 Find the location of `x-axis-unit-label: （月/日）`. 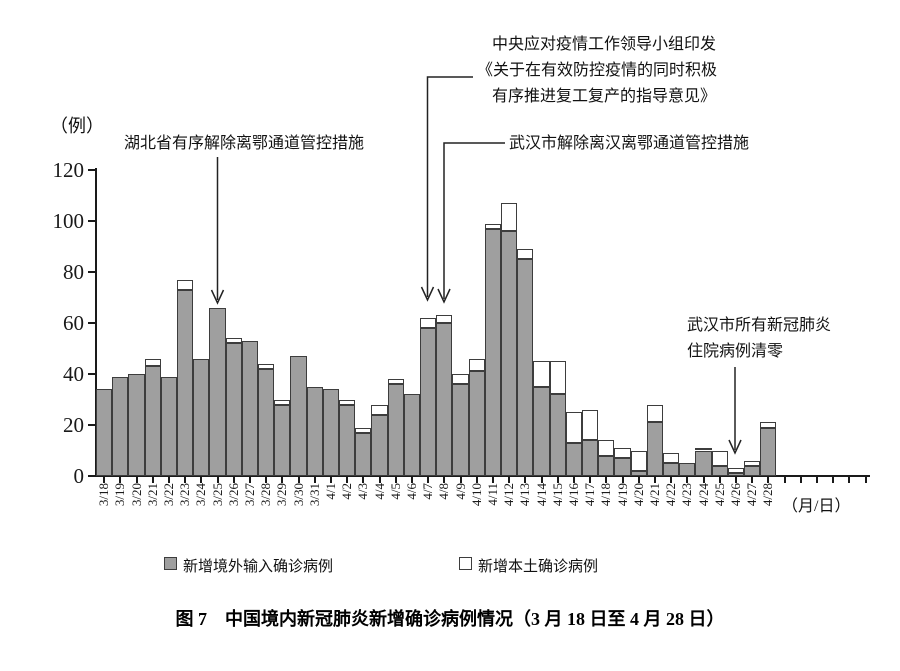

x-axis-unit-label: （月/日） is located at coordinates (816, 506).